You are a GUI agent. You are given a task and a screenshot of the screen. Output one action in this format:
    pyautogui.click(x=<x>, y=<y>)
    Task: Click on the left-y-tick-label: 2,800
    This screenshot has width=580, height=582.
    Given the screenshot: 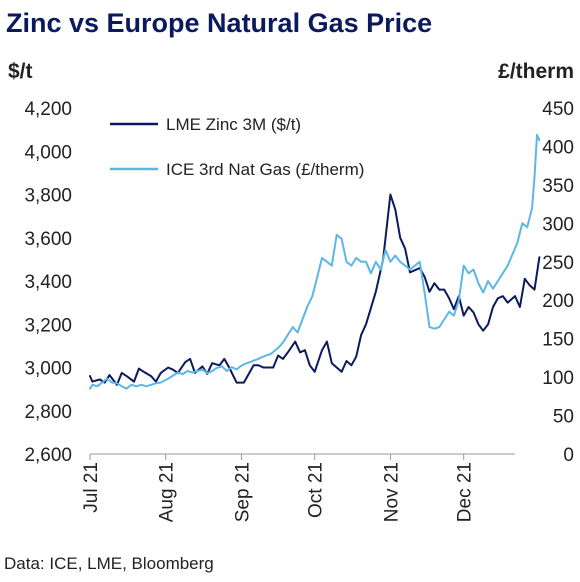 What is the action you would take?
    pyautogui.click(x=48, y=412)
    